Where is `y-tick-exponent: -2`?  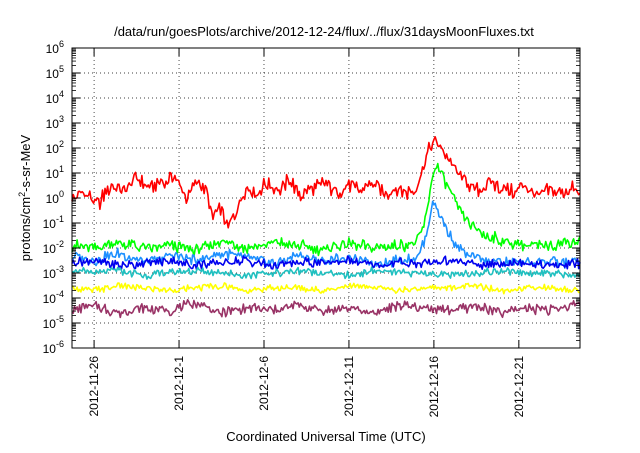 y-tick-exponent: -2 is located at coordinates (60, 244).